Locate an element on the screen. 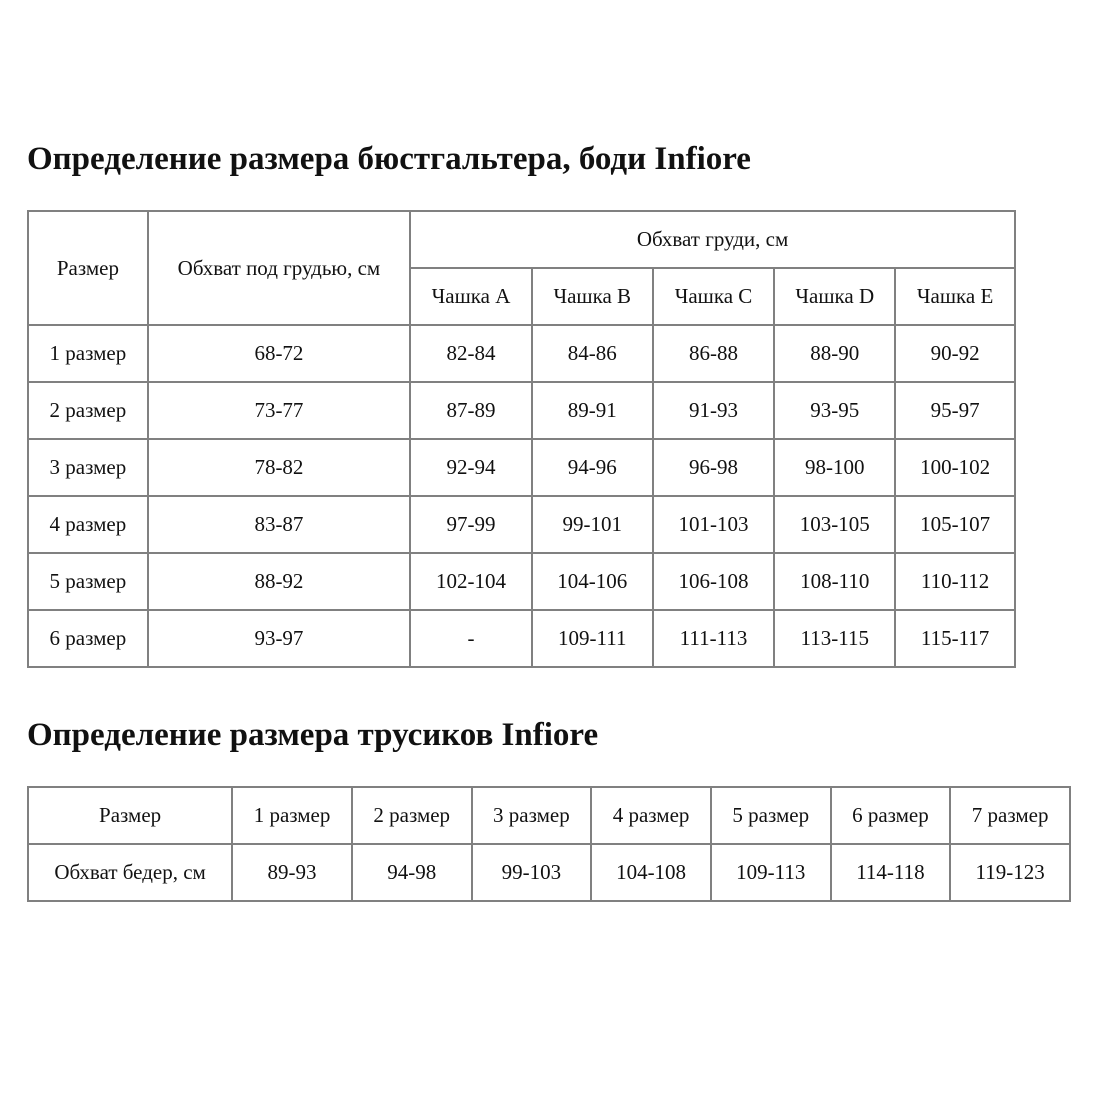 The height and width of the screenshot is (1102, 1102). table-cell: 105-107 is located at coordinates (955, 524).